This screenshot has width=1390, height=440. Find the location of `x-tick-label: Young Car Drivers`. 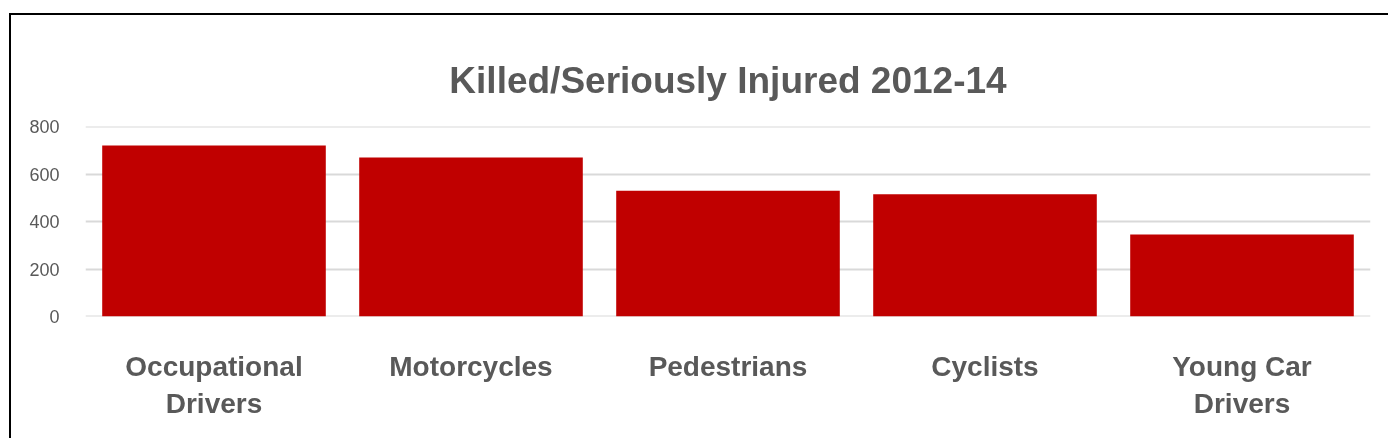

x-tick-label: Young Car Drivers is located at coordinates (1242, 384).